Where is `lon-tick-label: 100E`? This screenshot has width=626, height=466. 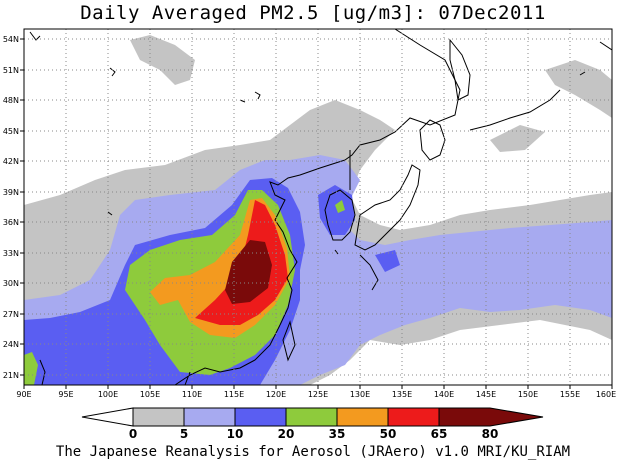 lon-tick-label: 100E is located at coordinates (108, 394).